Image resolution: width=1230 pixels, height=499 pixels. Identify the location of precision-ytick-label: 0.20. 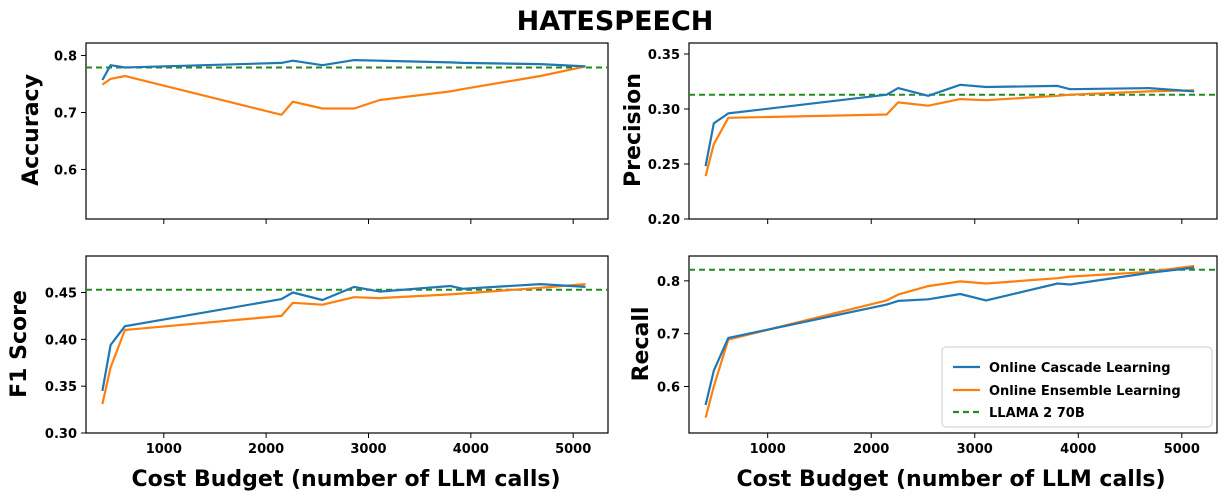
(664, 220).